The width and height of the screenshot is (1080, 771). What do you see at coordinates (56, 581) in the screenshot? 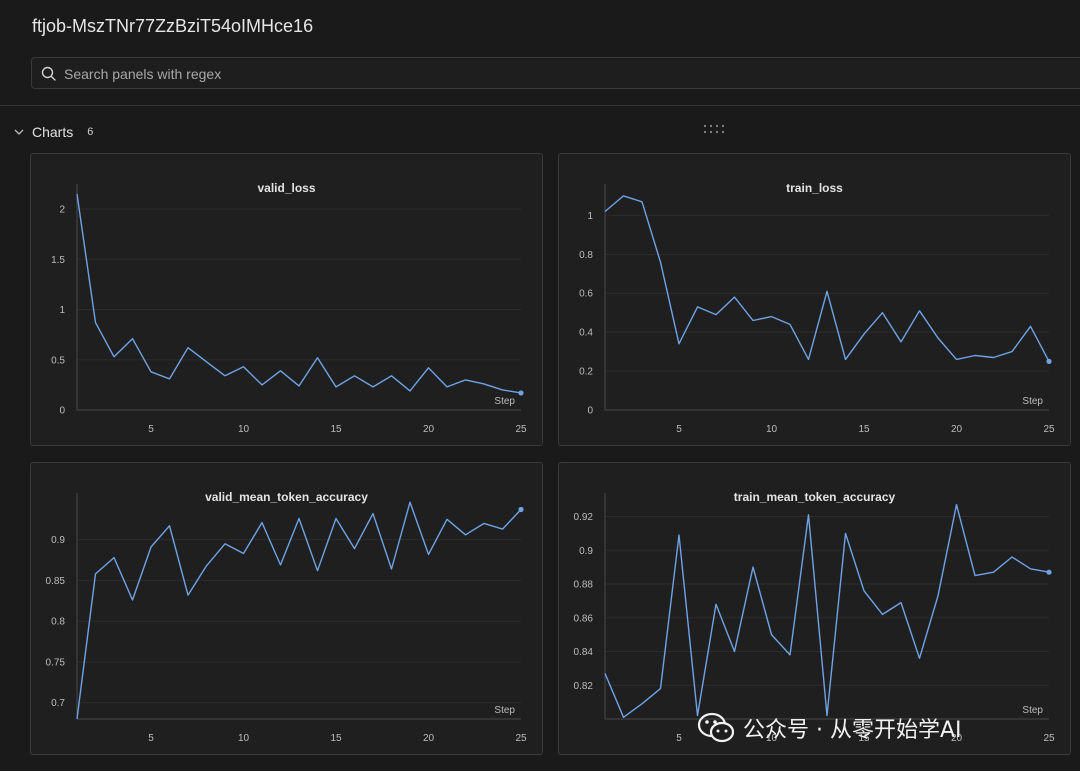
I see `y-tick-label: 0.85` at bounding box center [56, 581].